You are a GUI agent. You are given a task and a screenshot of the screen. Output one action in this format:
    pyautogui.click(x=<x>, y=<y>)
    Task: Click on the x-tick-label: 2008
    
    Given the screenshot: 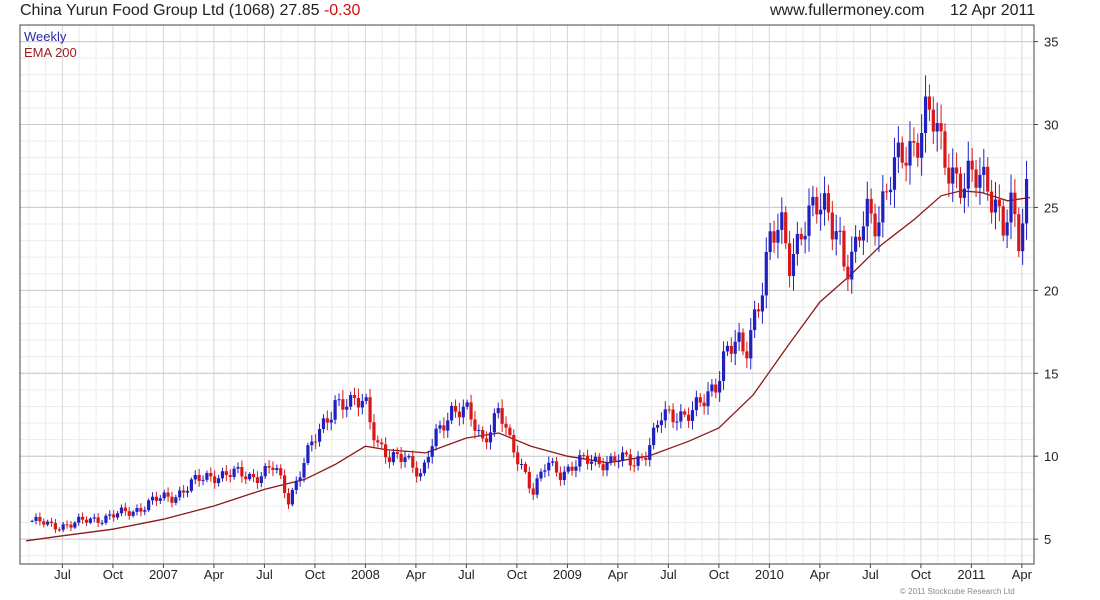 What is the action you would take?
    pyautogui.click(x=365, y=574)
    